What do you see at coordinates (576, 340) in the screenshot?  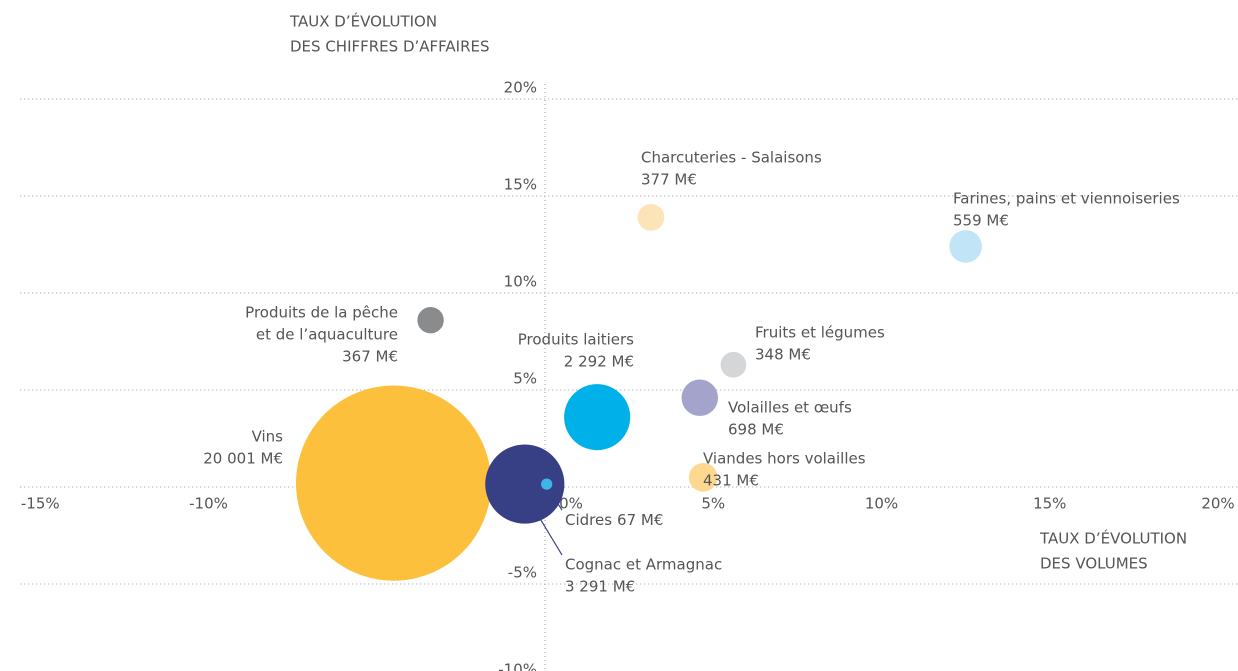 I see `bubble-name: Produits laitiers` at bounding box center [576, 340].